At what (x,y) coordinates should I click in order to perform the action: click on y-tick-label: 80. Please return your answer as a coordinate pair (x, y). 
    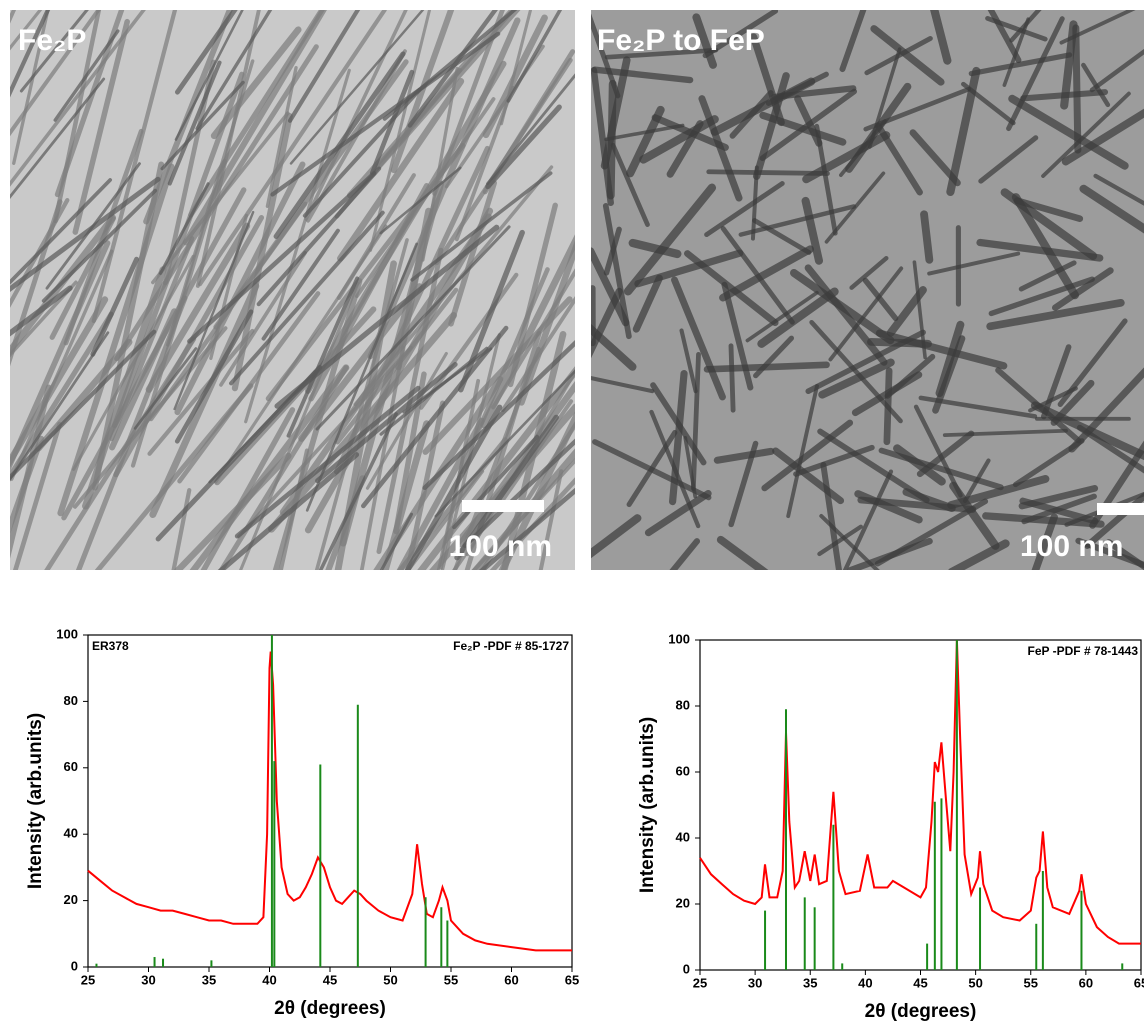
    Looking at the image, I should click on (683, 704).